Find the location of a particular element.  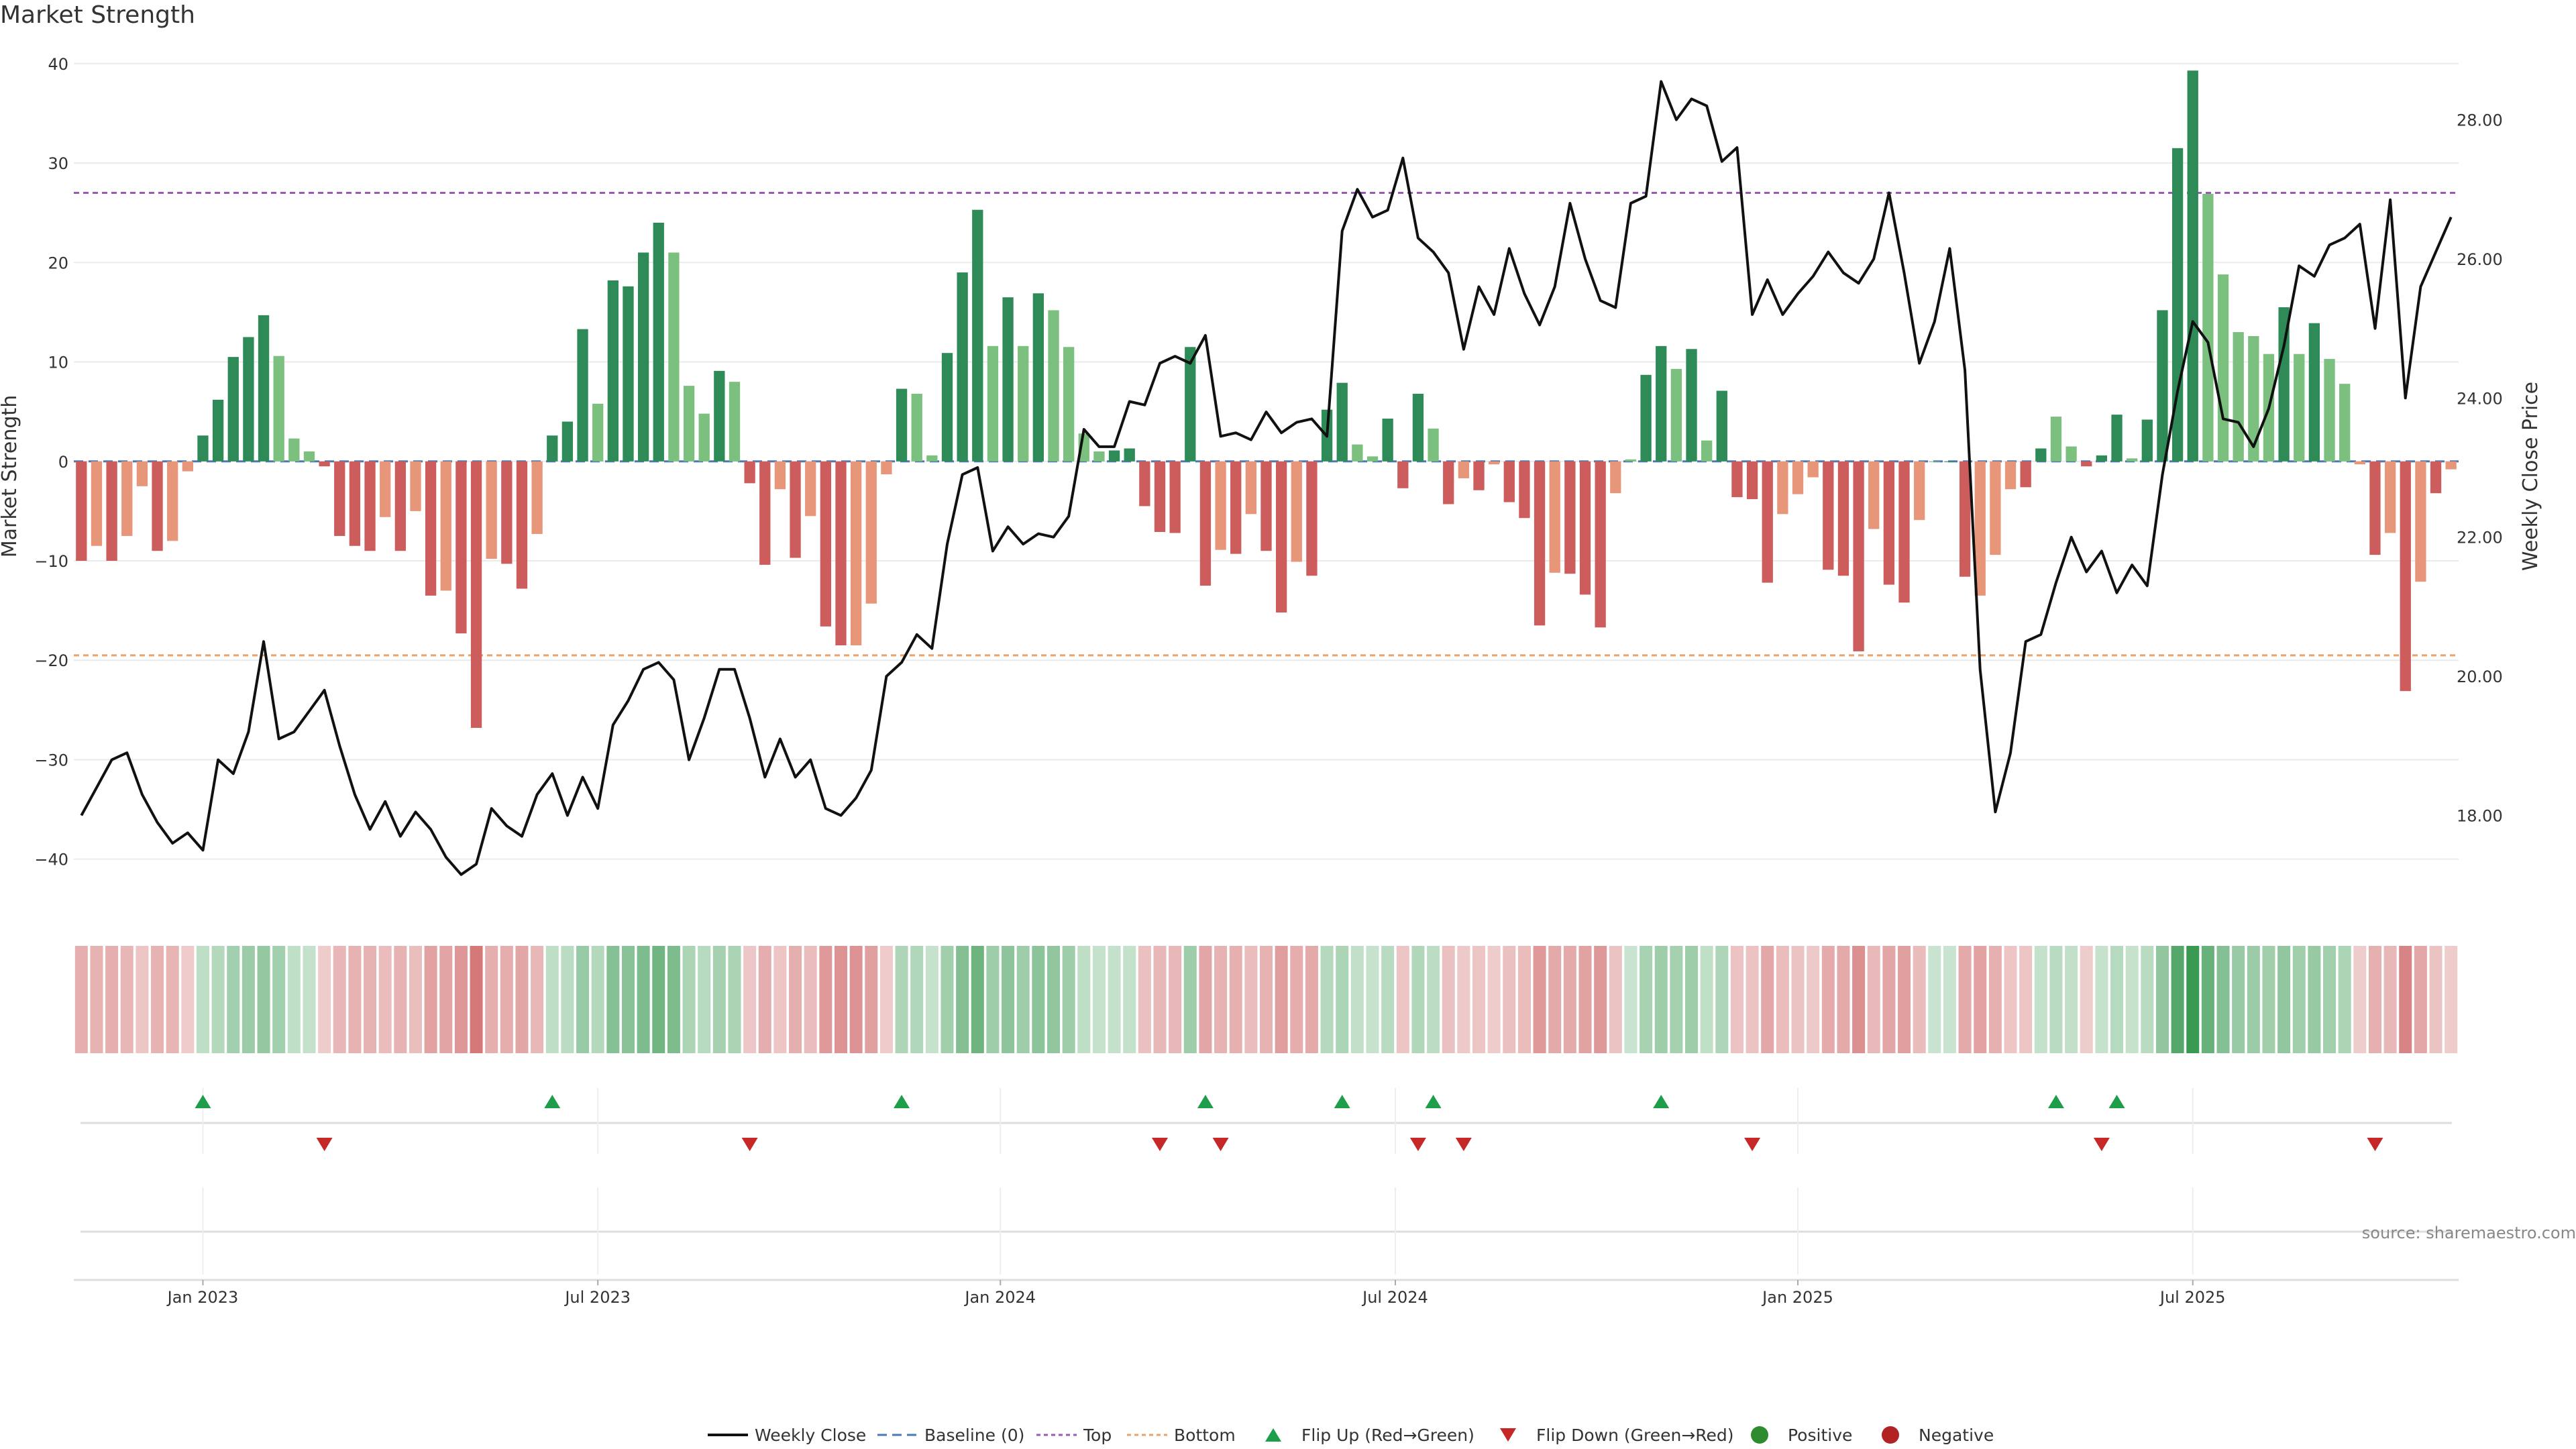

left-tick-label: 20 is located at coordinates (58, 263).